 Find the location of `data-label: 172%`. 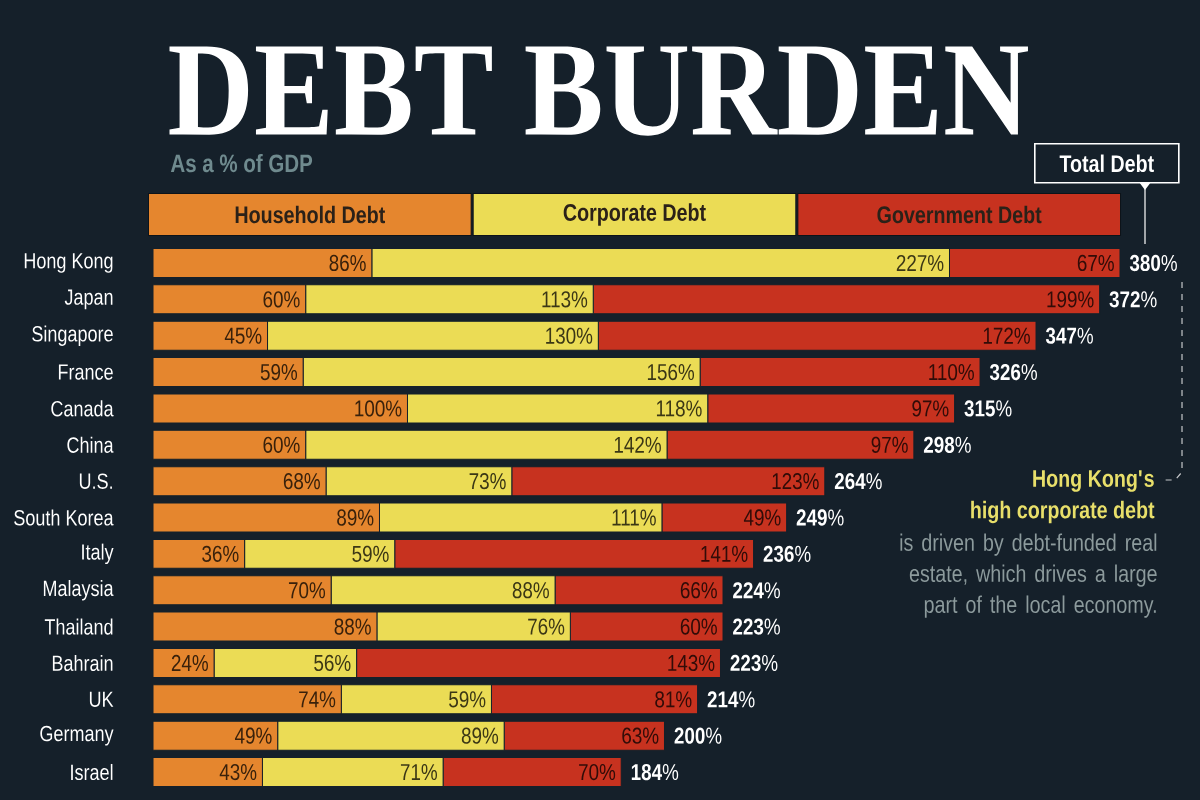

data-label: 172% is located at coordinates (1006, 335).